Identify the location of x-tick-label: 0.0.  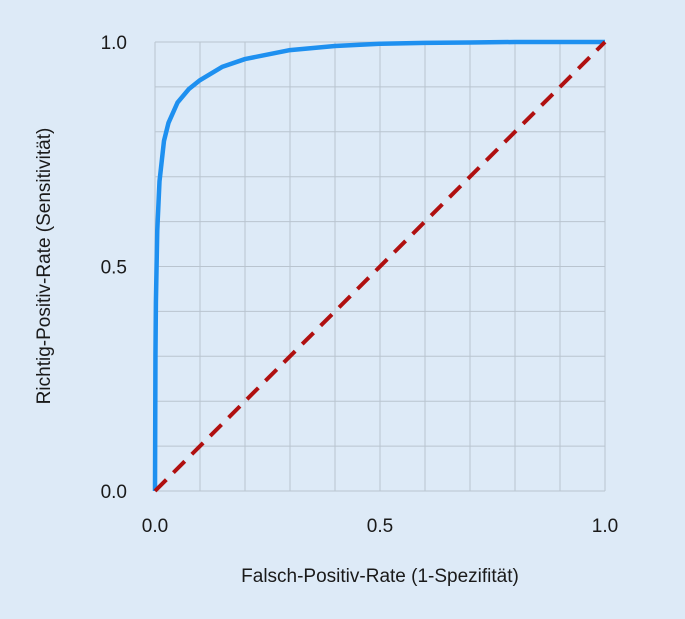
(155, 526).